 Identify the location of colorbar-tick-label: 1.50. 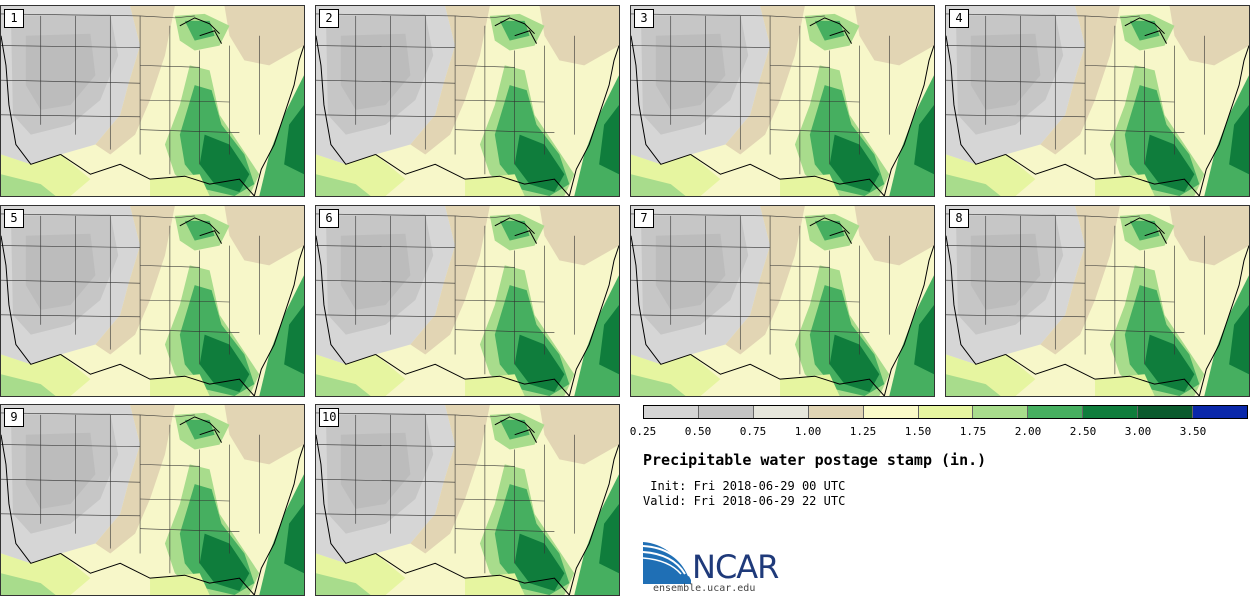
(918, 431).